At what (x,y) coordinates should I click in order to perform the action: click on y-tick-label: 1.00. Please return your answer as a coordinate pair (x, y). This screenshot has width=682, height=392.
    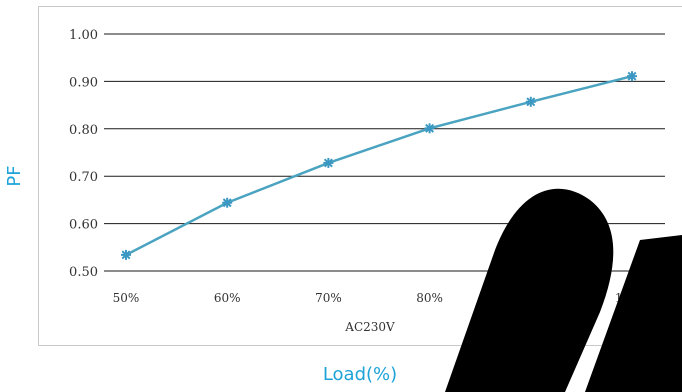
    Looking at the image, I should click on (83, 35).